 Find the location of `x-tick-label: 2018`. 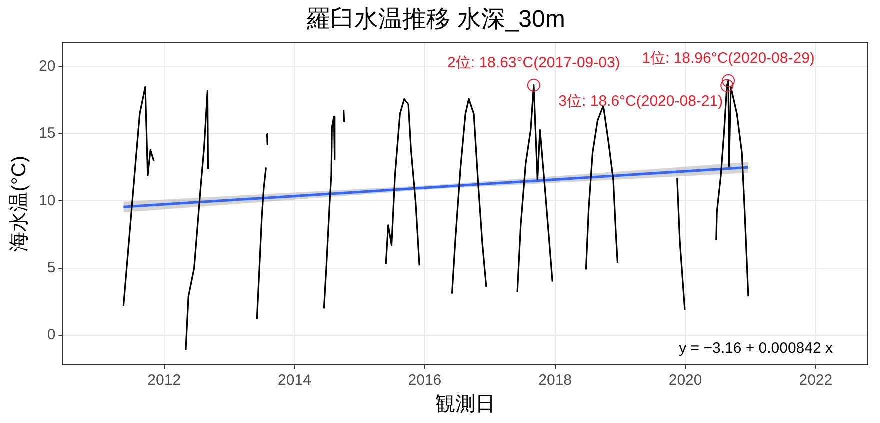

x-tick-label: 2018 is located at coordinates (555, 381).